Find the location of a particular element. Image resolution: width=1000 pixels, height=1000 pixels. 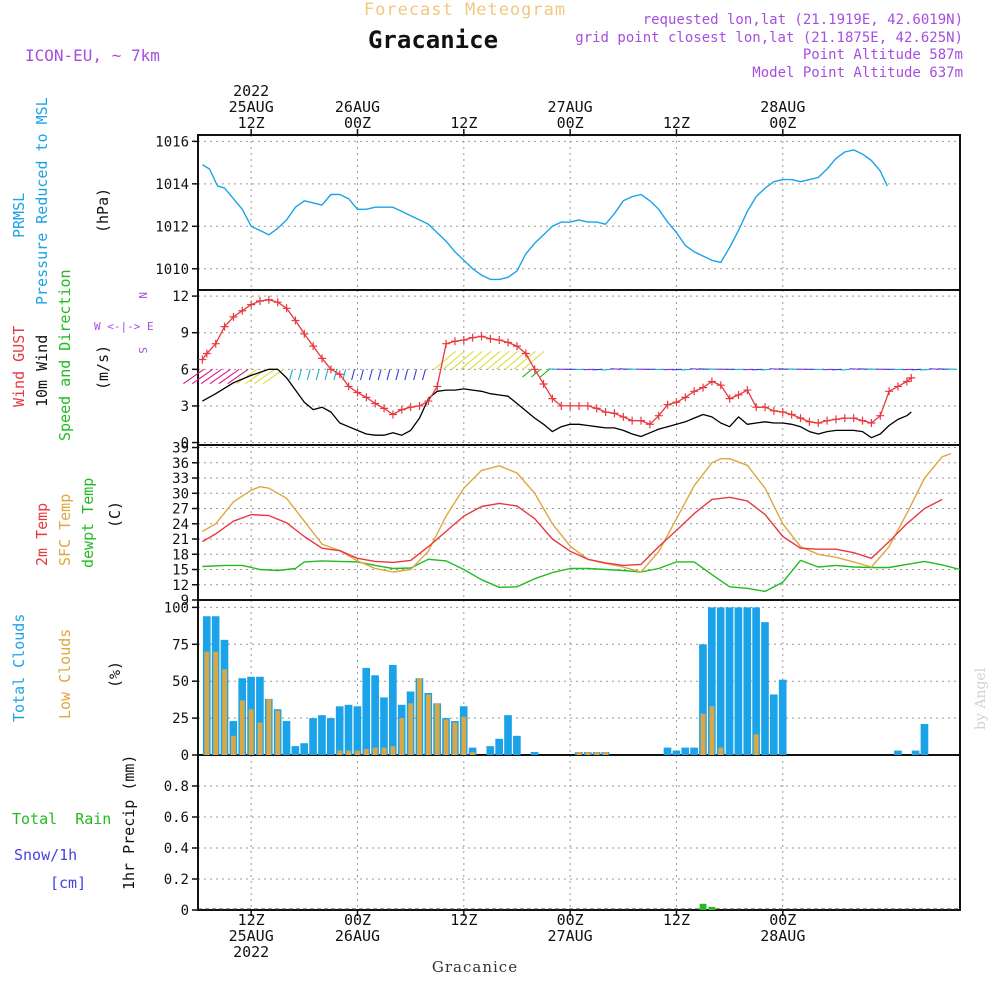

panel-frame-pressure is located at coordinates (579, 212).